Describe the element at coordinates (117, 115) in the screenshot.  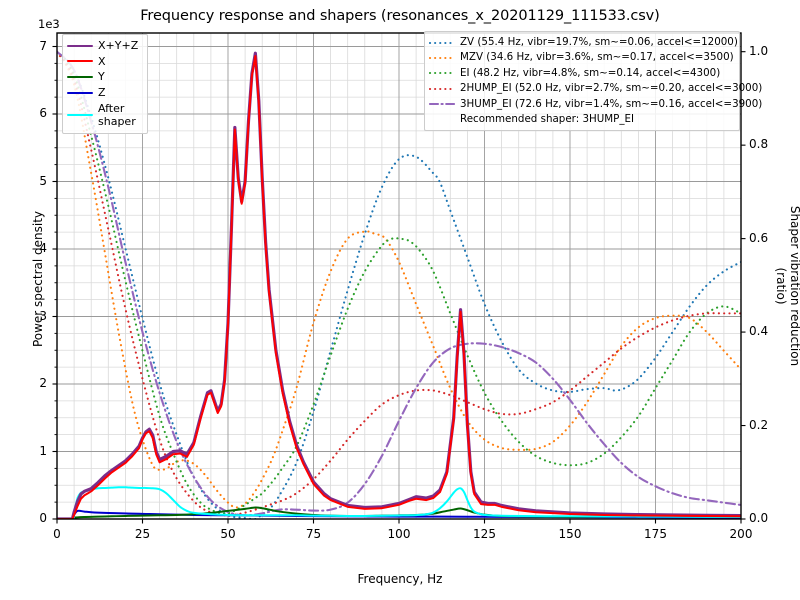
I see `legend-item-label: After shaper` at that location.